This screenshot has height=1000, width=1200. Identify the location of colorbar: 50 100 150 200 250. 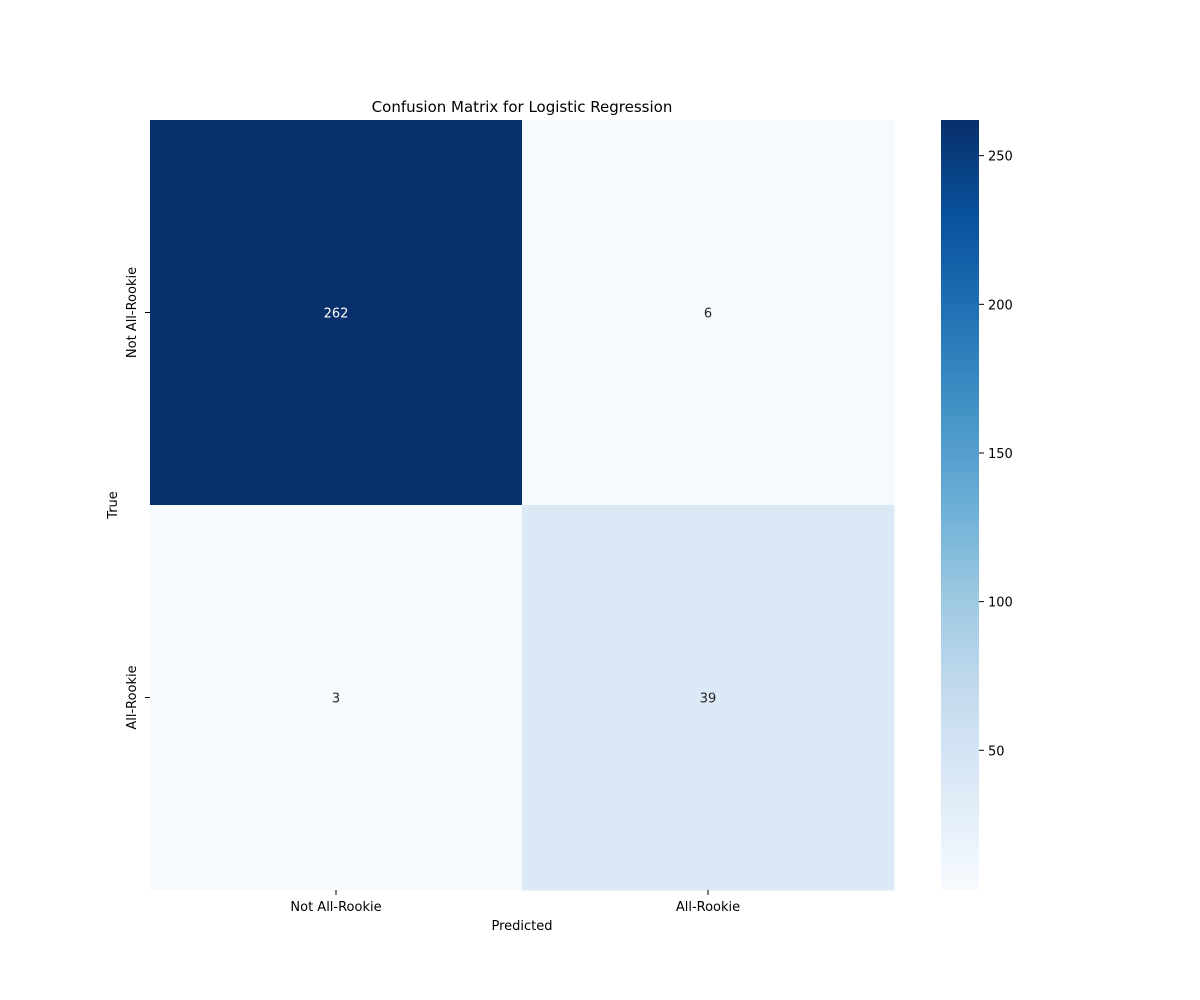
(977, 505).